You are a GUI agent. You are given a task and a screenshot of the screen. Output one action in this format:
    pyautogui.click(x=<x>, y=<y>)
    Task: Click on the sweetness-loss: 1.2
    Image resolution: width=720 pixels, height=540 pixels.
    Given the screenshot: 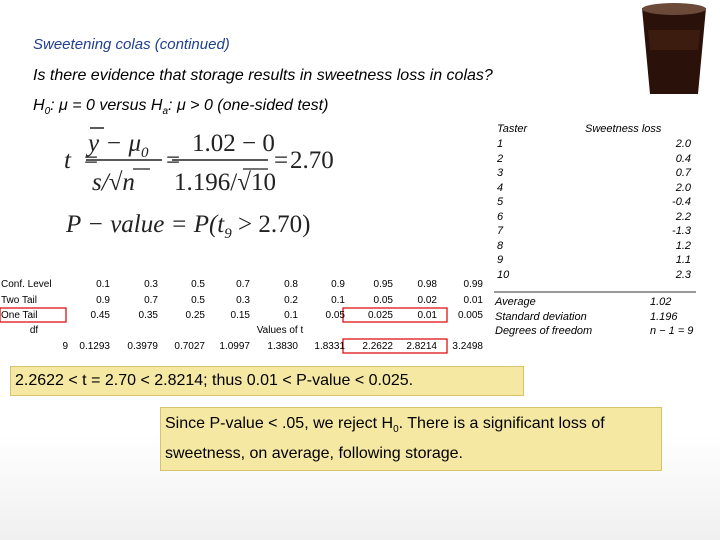 What is the action you would take?
    pyautogui.click(x=683, y=245)
    